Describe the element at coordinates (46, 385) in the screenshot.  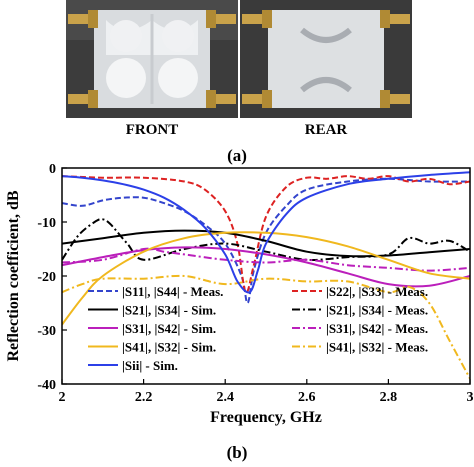
I see `y-tick-label-4: -40` at that location.